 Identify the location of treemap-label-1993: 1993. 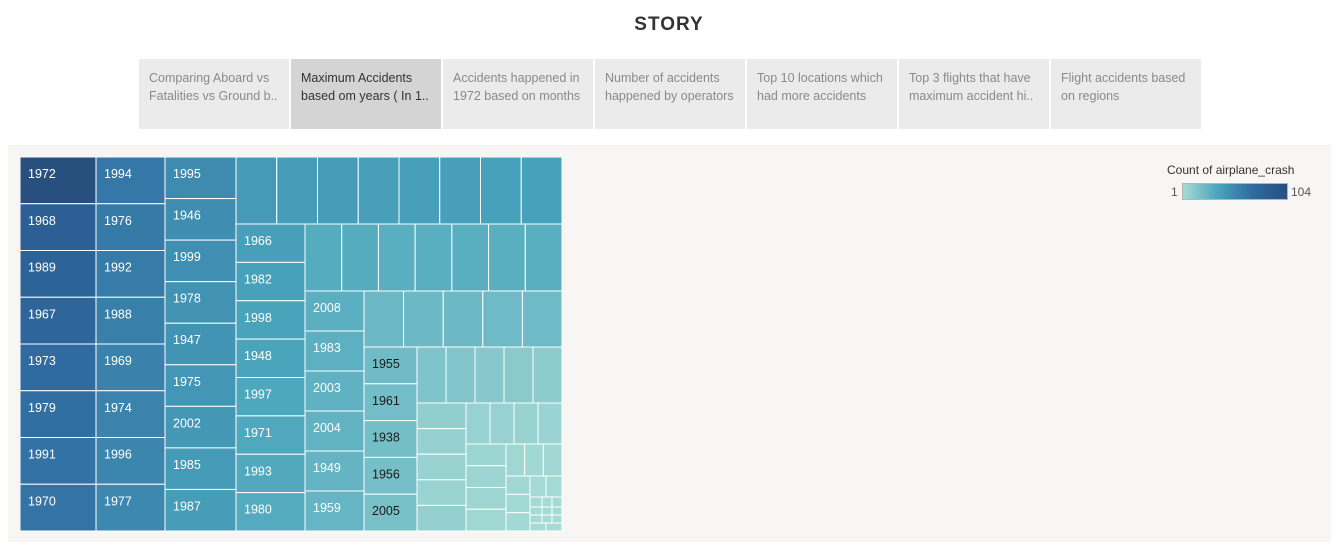
(258, 471).